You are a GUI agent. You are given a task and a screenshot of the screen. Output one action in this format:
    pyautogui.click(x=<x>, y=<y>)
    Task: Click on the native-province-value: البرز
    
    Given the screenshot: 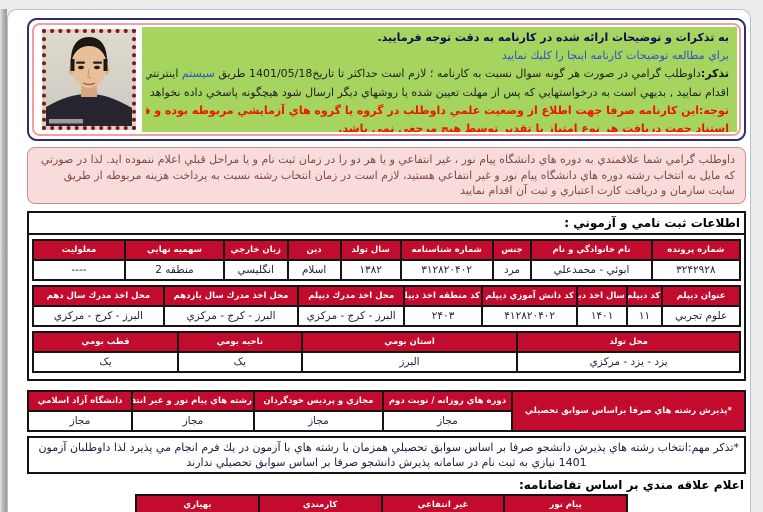 What is the action you would take?
    pyautogui.click(x=409, y=361)
    